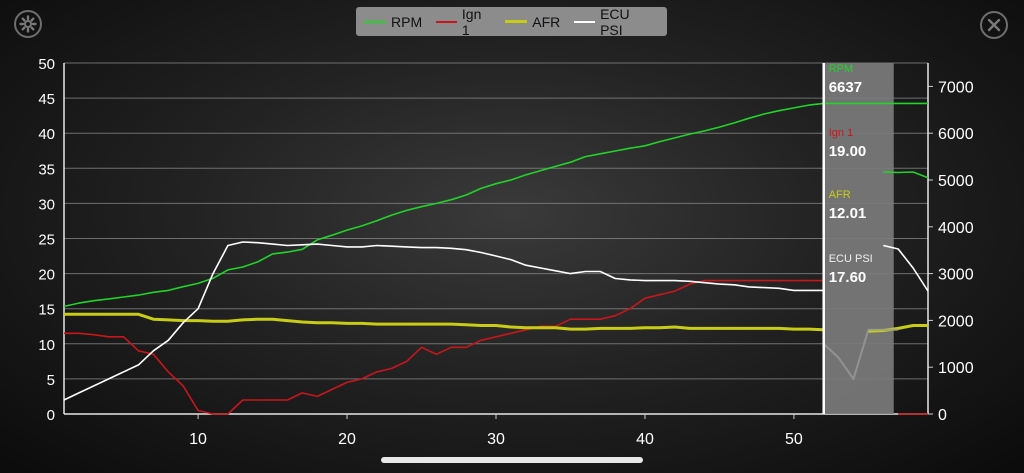  I want to click on legend-item-rpm: RPM, so click(393, 22).